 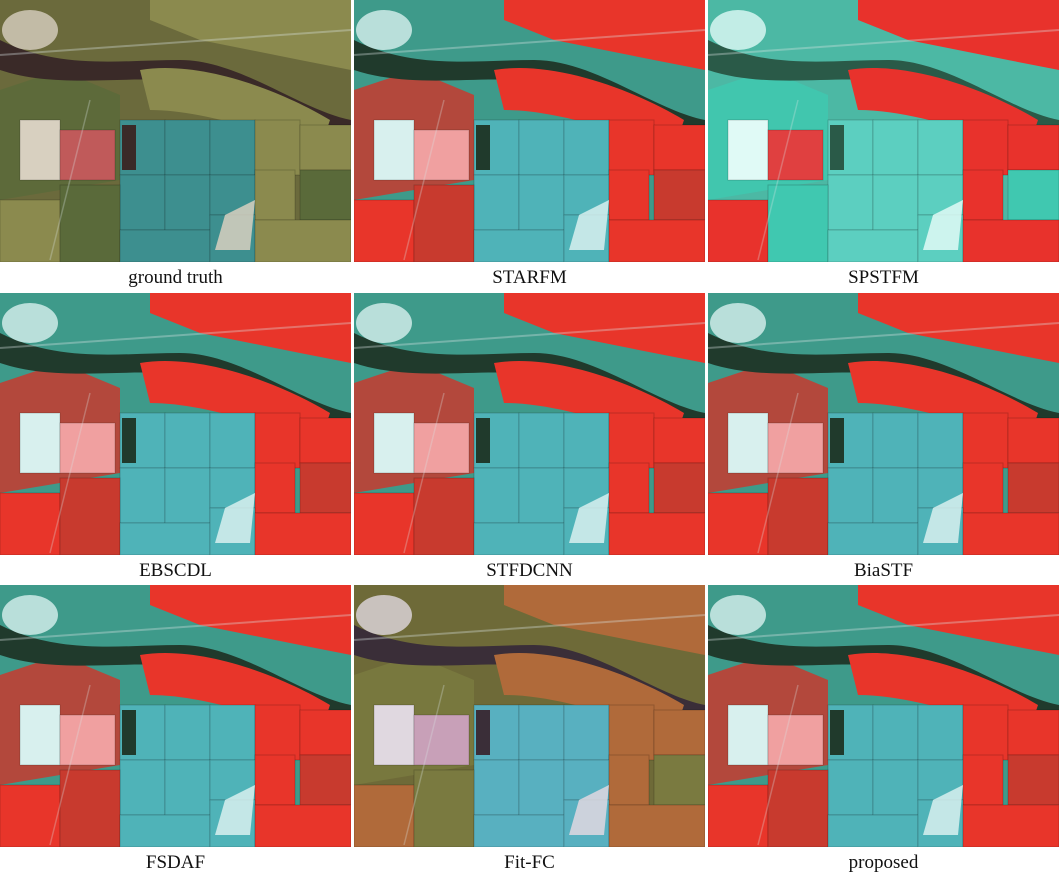 I want to click on panel-proposed: proposed, so click(x=883, y=730).